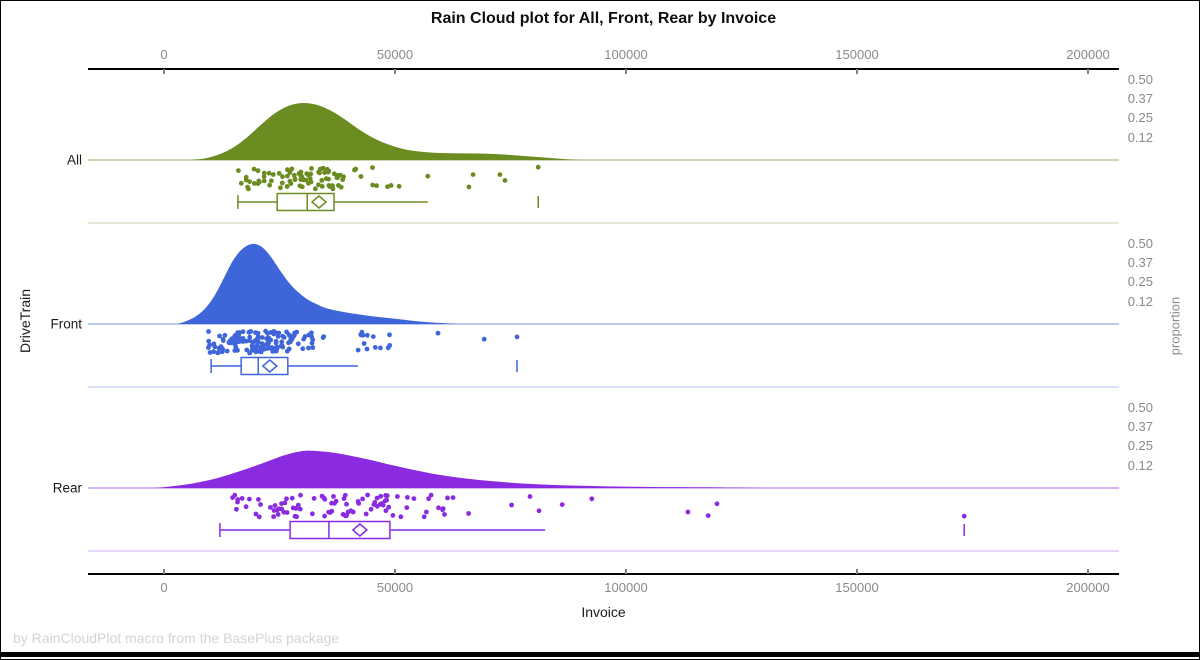 Image resolution: width=1200 pixels, height=660 pixels. Describe the element at coordinates (340, 530) in the screenshot. I see `iqr-box` at that location.